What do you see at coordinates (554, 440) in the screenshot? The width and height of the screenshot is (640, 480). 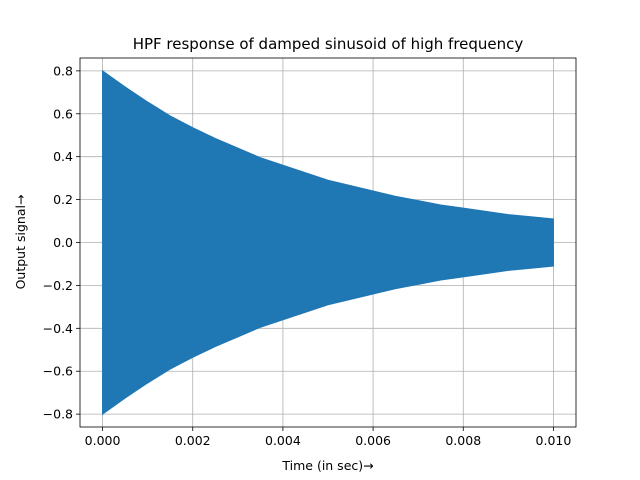 I see `x-tick-label: 0.010` at bounding box center [554, 440].